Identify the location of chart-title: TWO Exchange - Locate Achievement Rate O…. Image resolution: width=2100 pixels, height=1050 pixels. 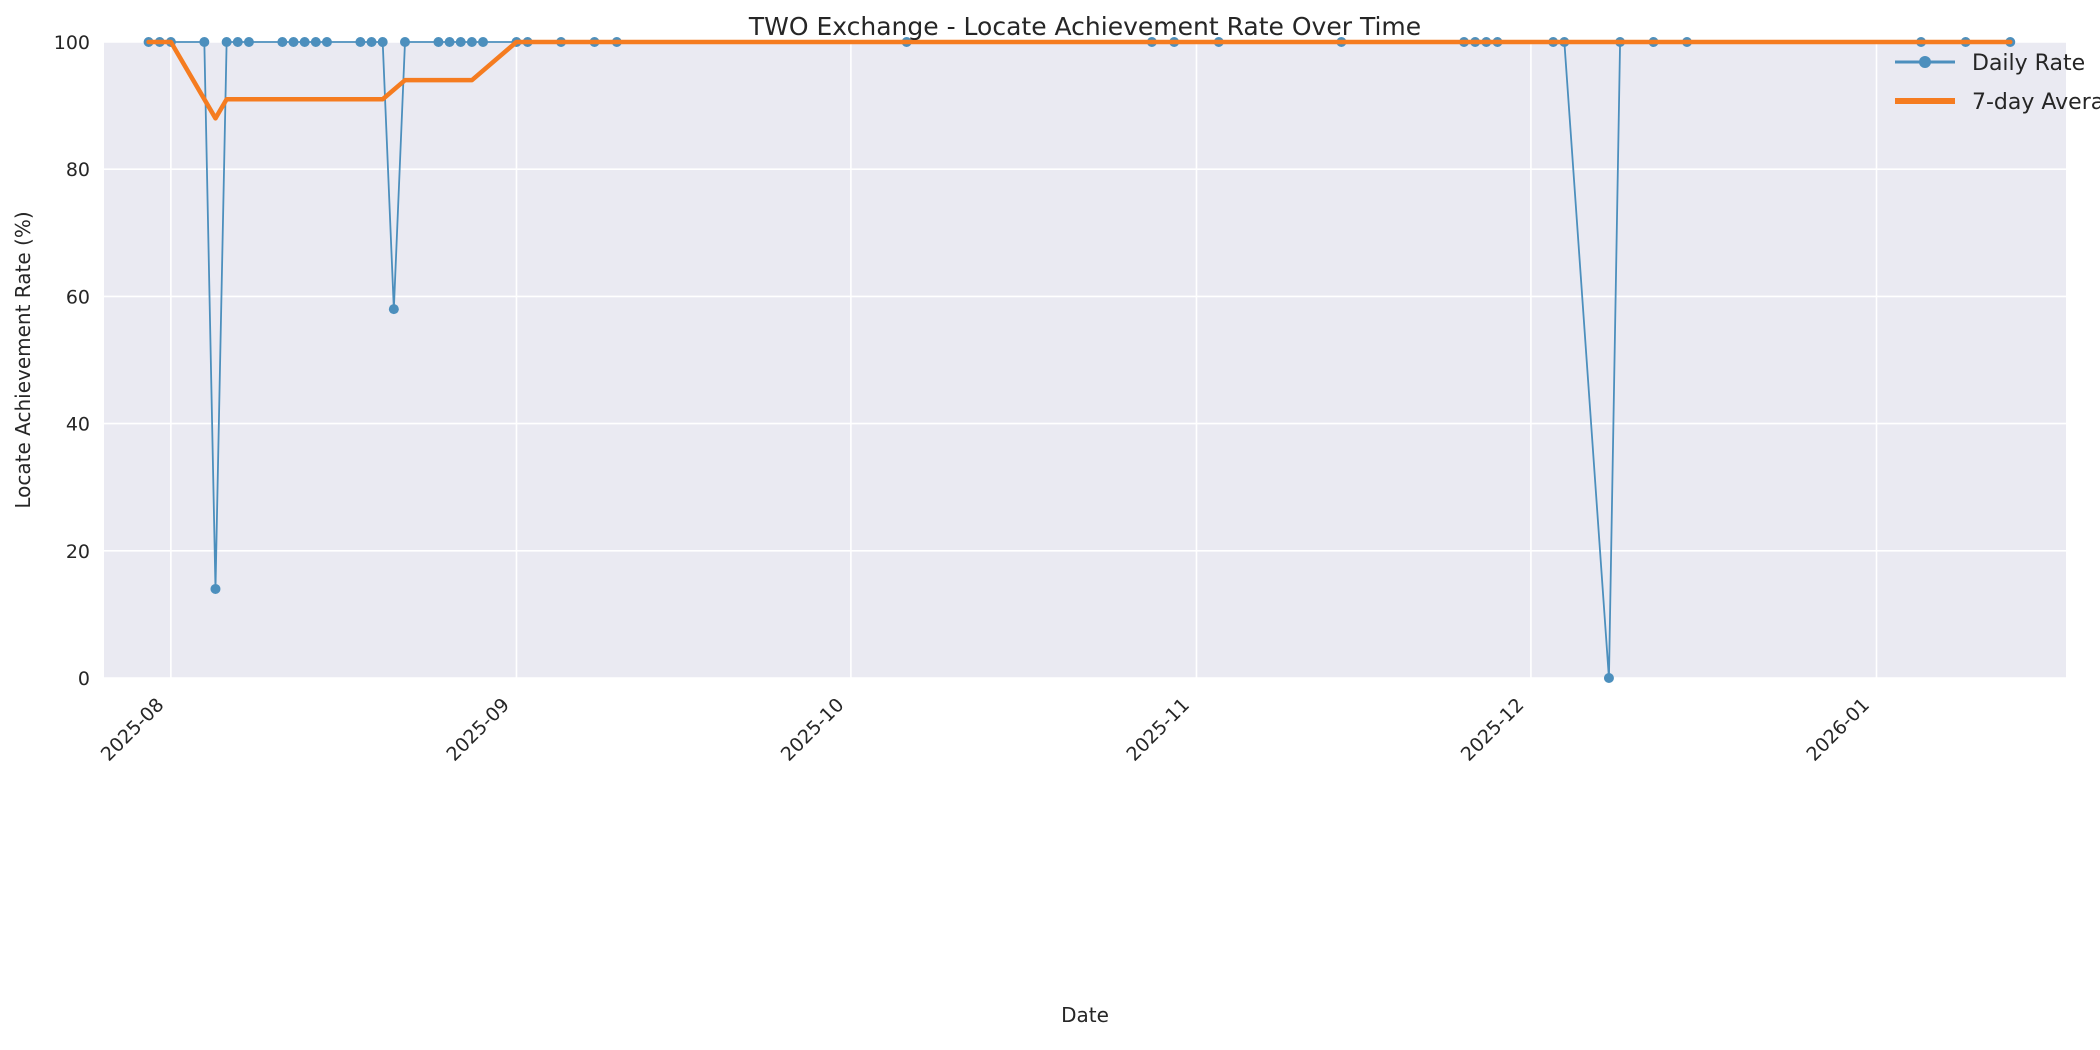
(1084, 26).